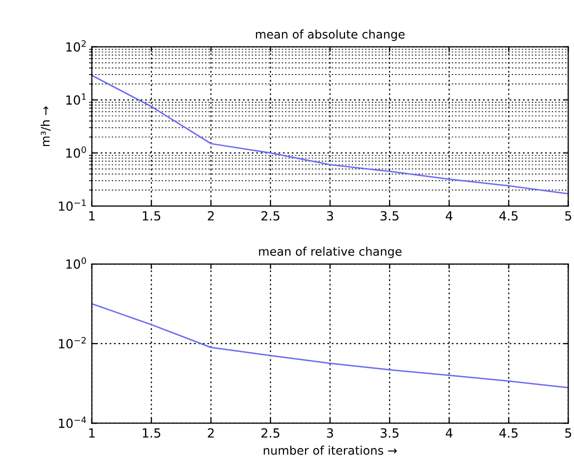 This screenshot has height=464, width=574. I want to click on y-tick-label: 10$^{2}$, so click(76, 46).